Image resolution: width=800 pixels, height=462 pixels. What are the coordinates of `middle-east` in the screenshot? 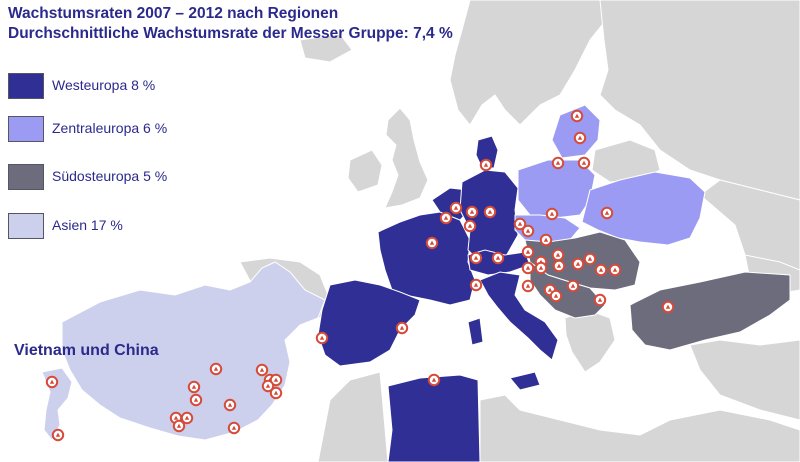 It's located at (744, 380).